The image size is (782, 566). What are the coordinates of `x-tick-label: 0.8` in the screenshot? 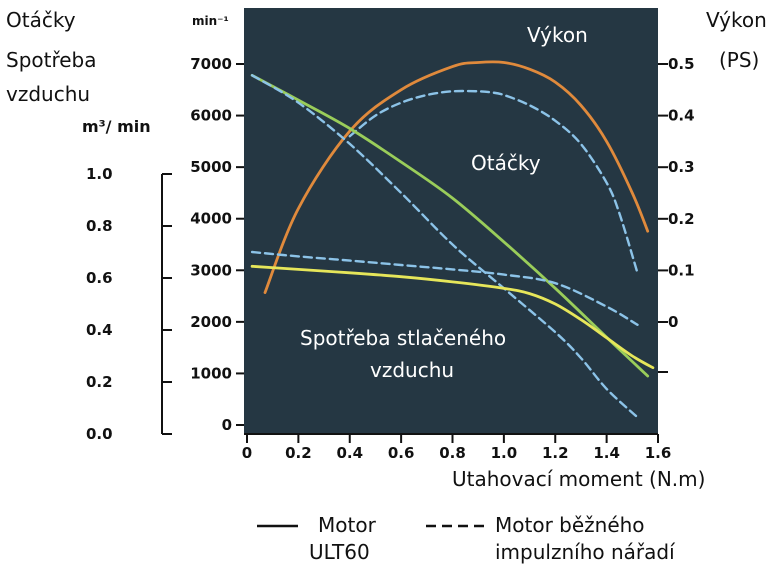 It's located at (452, 453).